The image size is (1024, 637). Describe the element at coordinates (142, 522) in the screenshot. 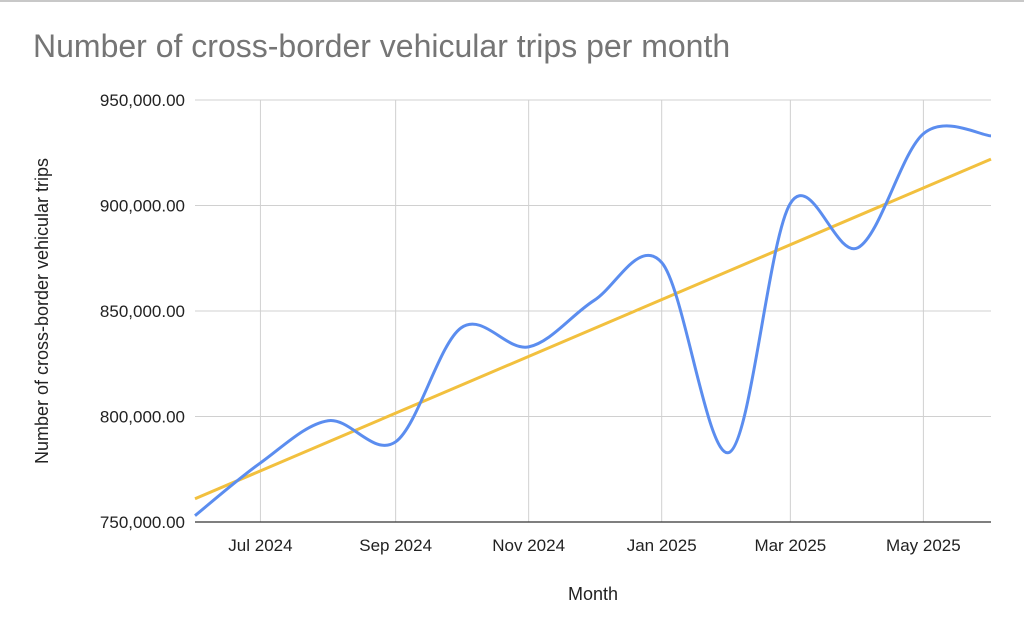

I see `y-tick-label: 750,000.00` at that location.